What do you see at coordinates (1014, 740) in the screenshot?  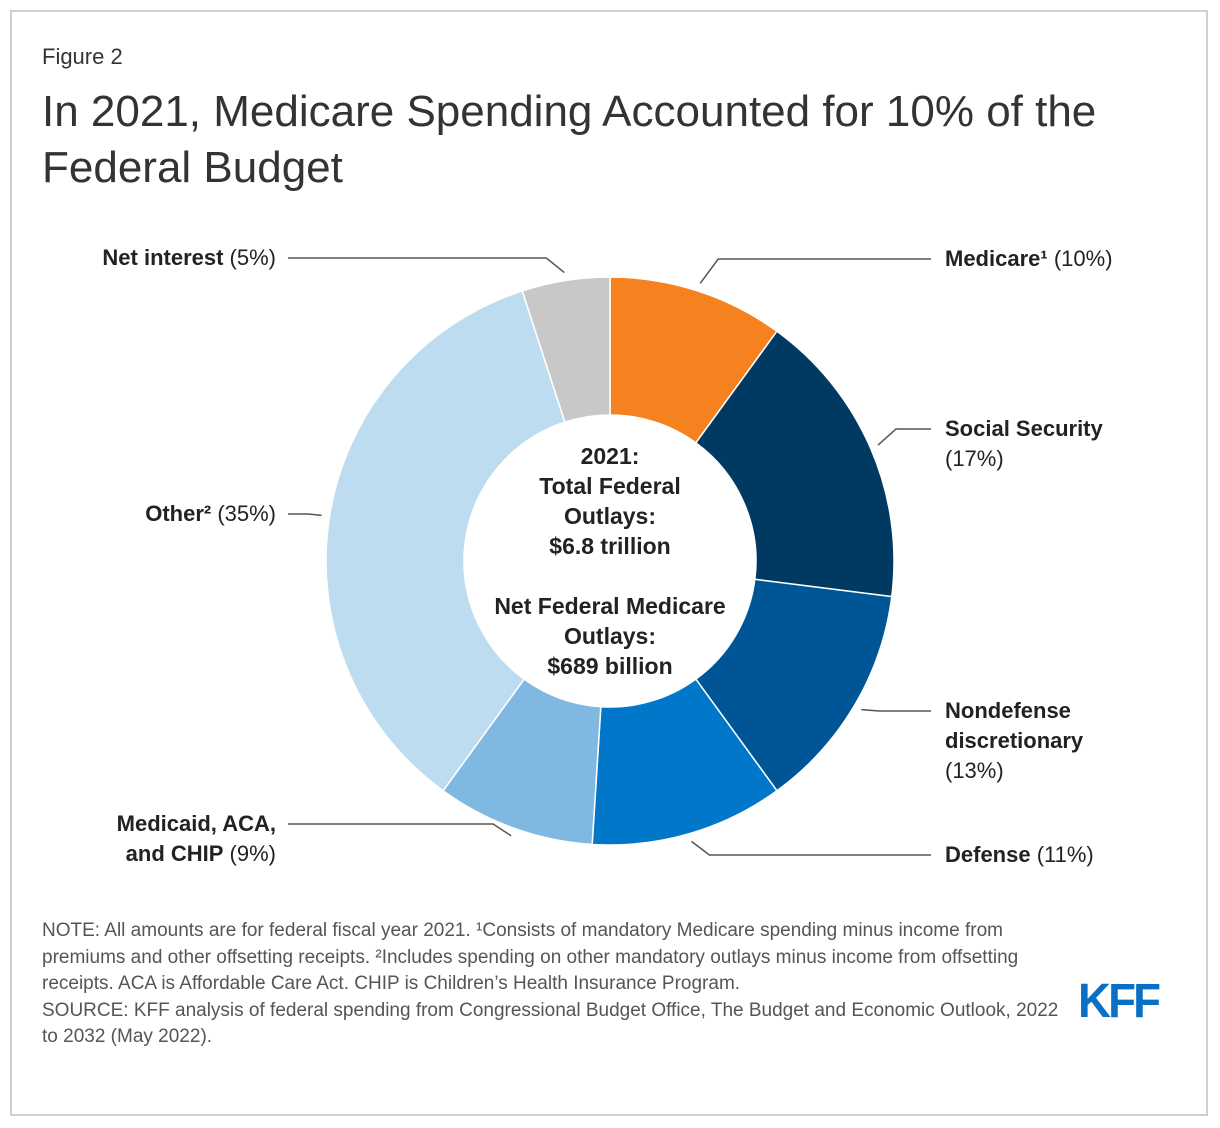 I see `label-nondefense-discretionary-line2: discretionary` at bounding box center [1014, 740].